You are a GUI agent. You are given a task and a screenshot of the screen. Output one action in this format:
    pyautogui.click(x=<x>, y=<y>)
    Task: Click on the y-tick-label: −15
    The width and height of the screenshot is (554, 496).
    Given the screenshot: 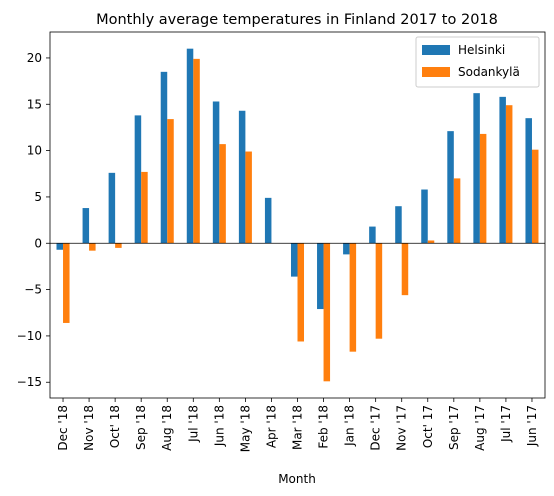 What is the action you would take?
    pyautogui.click(x=29, y=382)
    